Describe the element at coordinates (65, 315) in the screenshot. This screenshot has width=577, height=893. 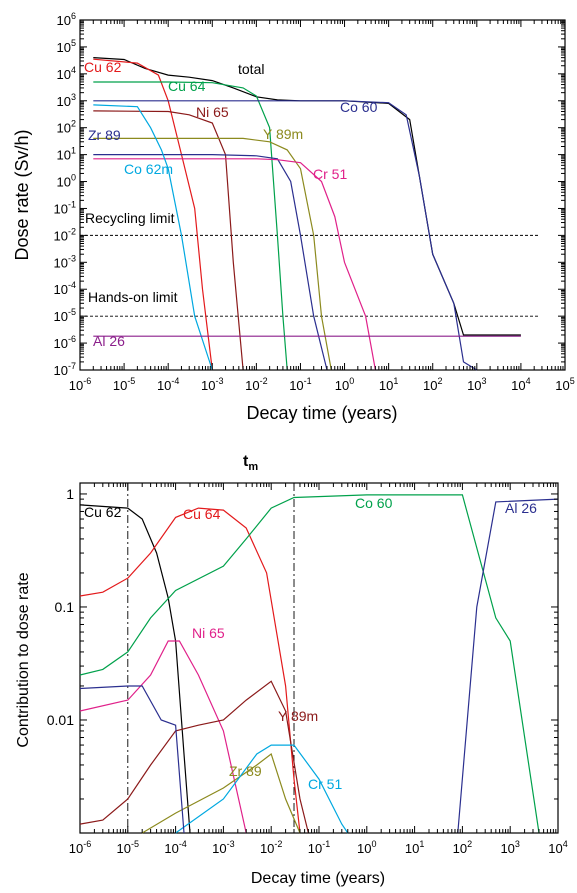
I see `y-tick-label: 10⁻⁵` at that location.